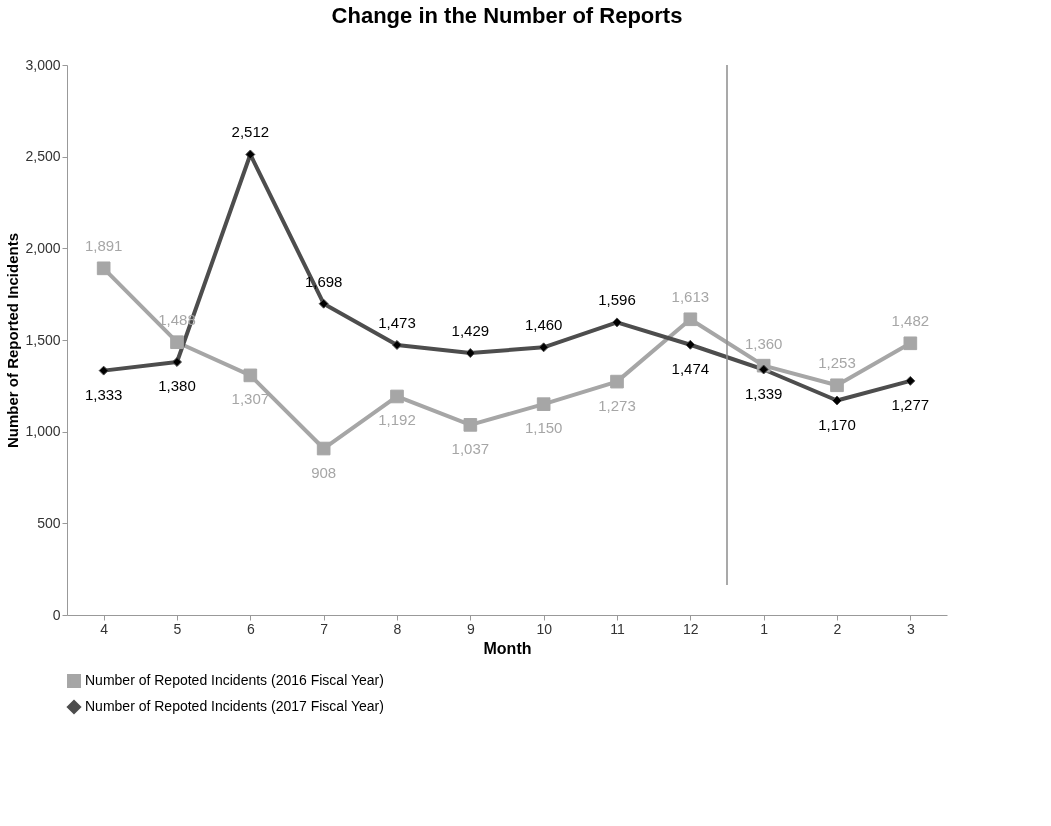 The height and width of the screenshot is (826, 1051). Describe the element at coordinates (544, 628) in the screenshot. I see `x-tick-label: 10` at that location.